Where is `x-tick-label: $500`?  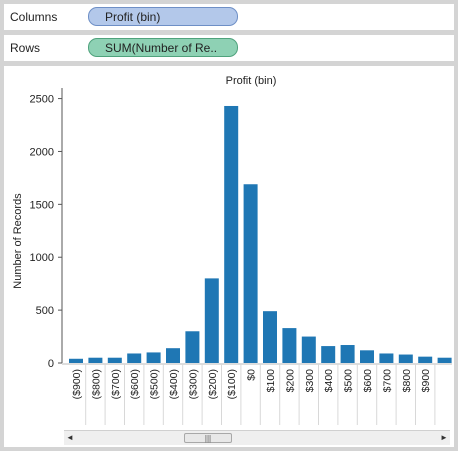
x-tick-label: $500 is located at coordinates (349, 381).